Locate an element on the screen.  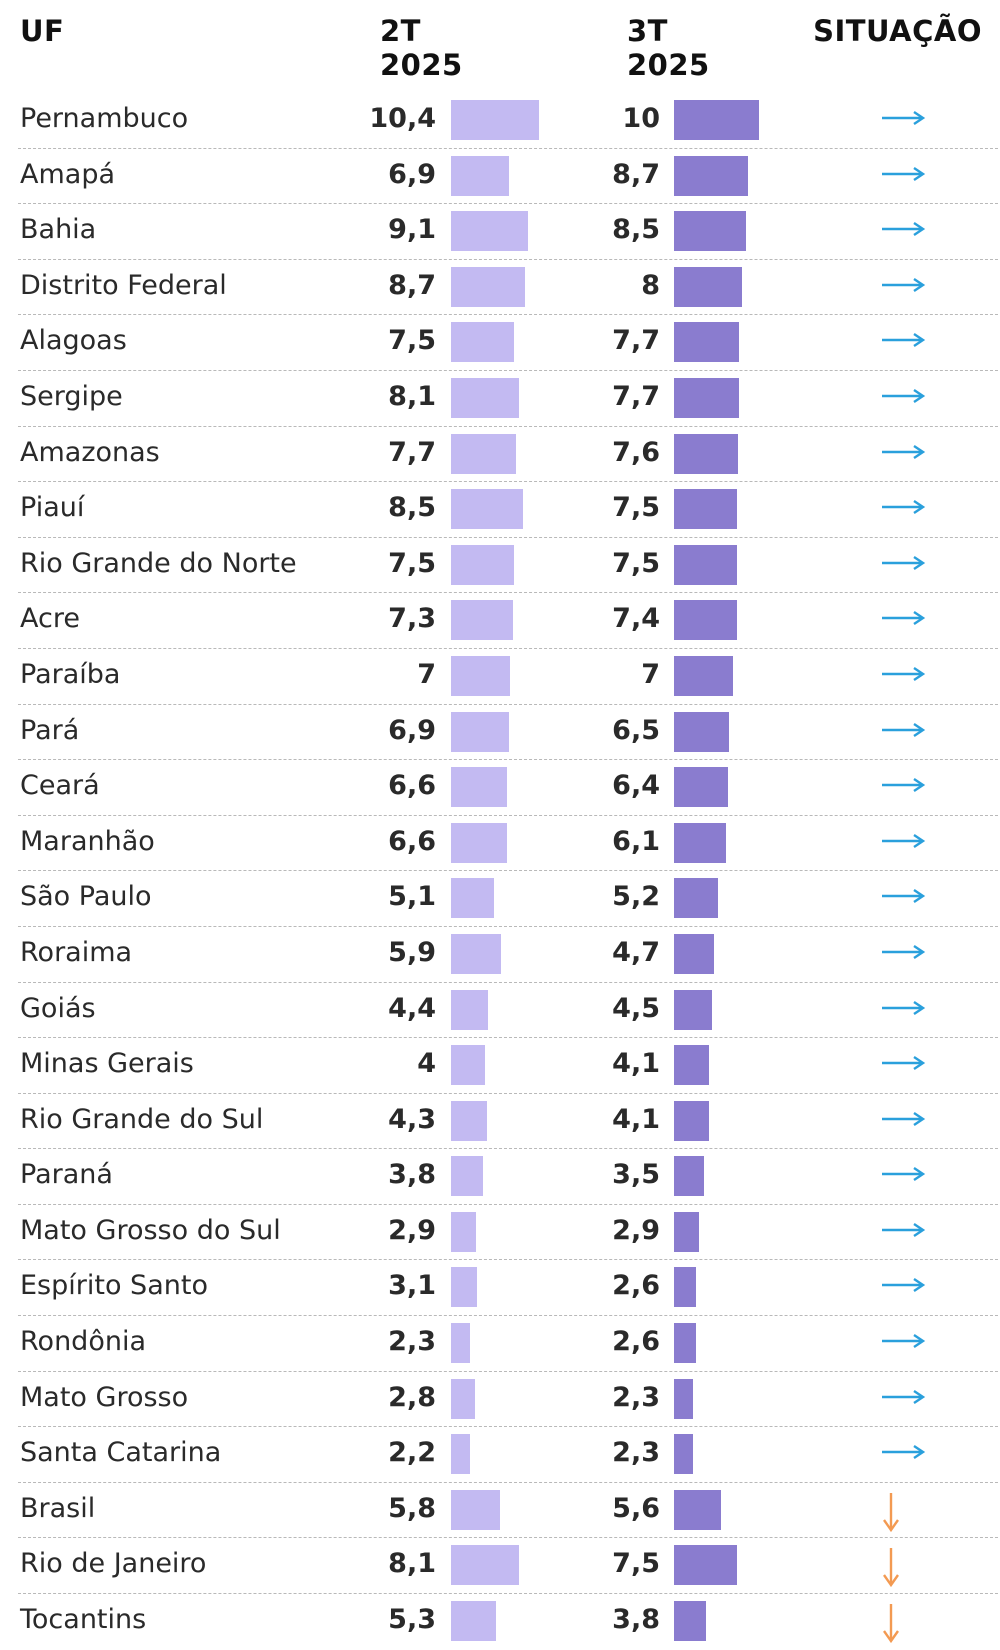
uf-name: Rio Grande do Norte is located at coordinates (158, 563).